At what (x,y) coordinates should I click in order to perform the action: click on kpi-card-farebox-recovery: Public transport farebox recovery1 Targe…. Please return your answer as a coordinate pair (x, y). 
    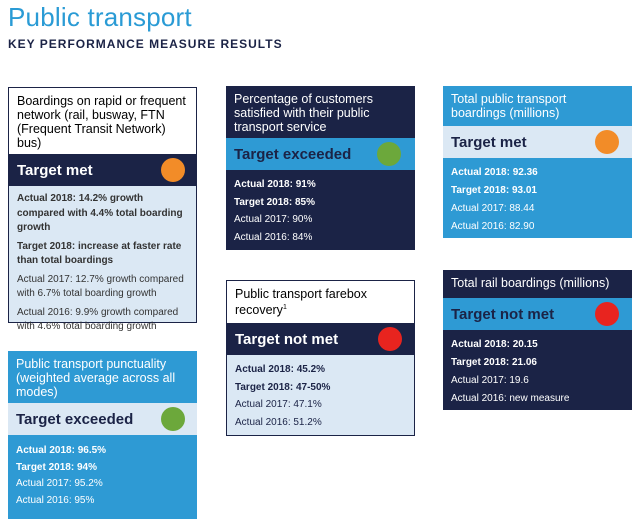
    Looking at the image, I should click on (320, 358).